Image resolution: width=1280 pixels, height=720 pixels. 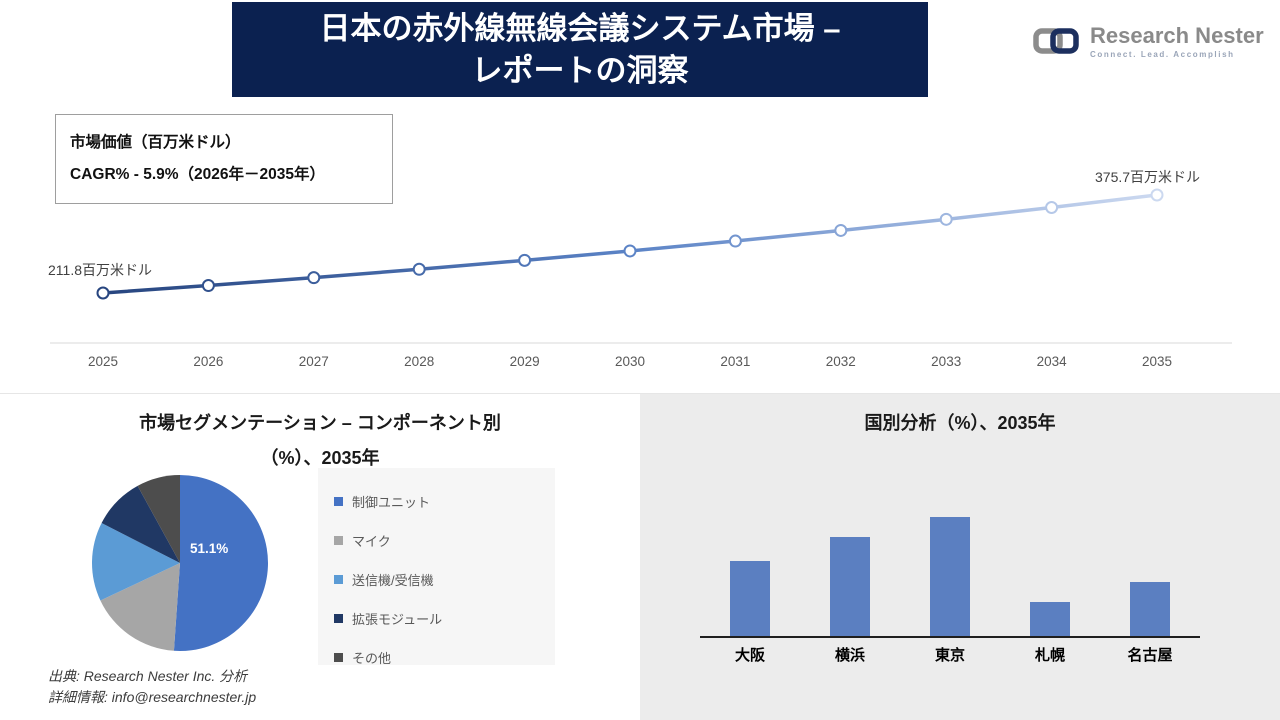 I want to click on legend-label: 制御ユニット, so click(x=391, y=502).